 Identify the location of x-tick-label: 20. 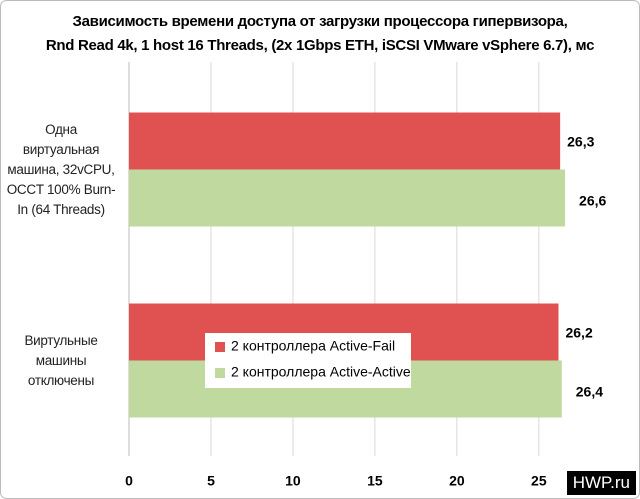
(457, 481).